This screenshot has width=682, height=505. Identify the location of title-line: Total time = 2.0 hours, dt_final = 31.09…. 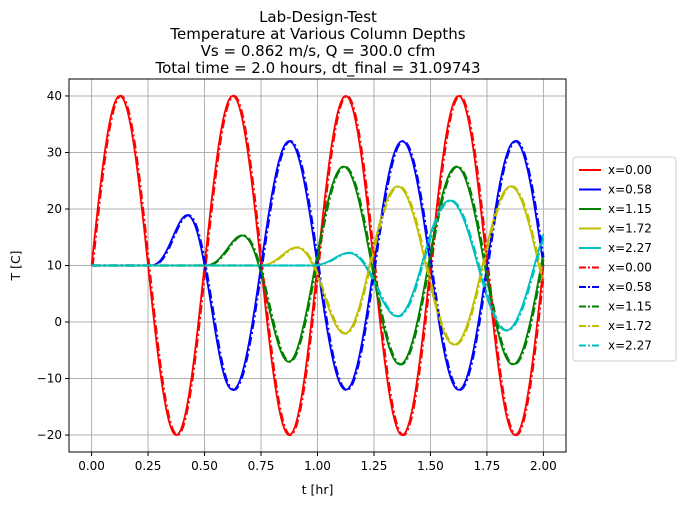
(317, 68).